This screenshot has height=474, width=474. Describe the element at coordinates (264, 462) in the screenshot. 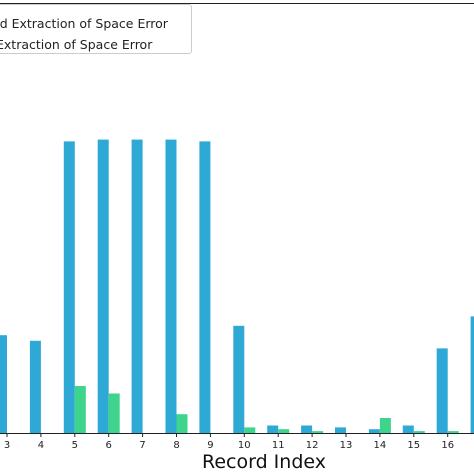

I see `x-axis-label: Record Index` at that location.